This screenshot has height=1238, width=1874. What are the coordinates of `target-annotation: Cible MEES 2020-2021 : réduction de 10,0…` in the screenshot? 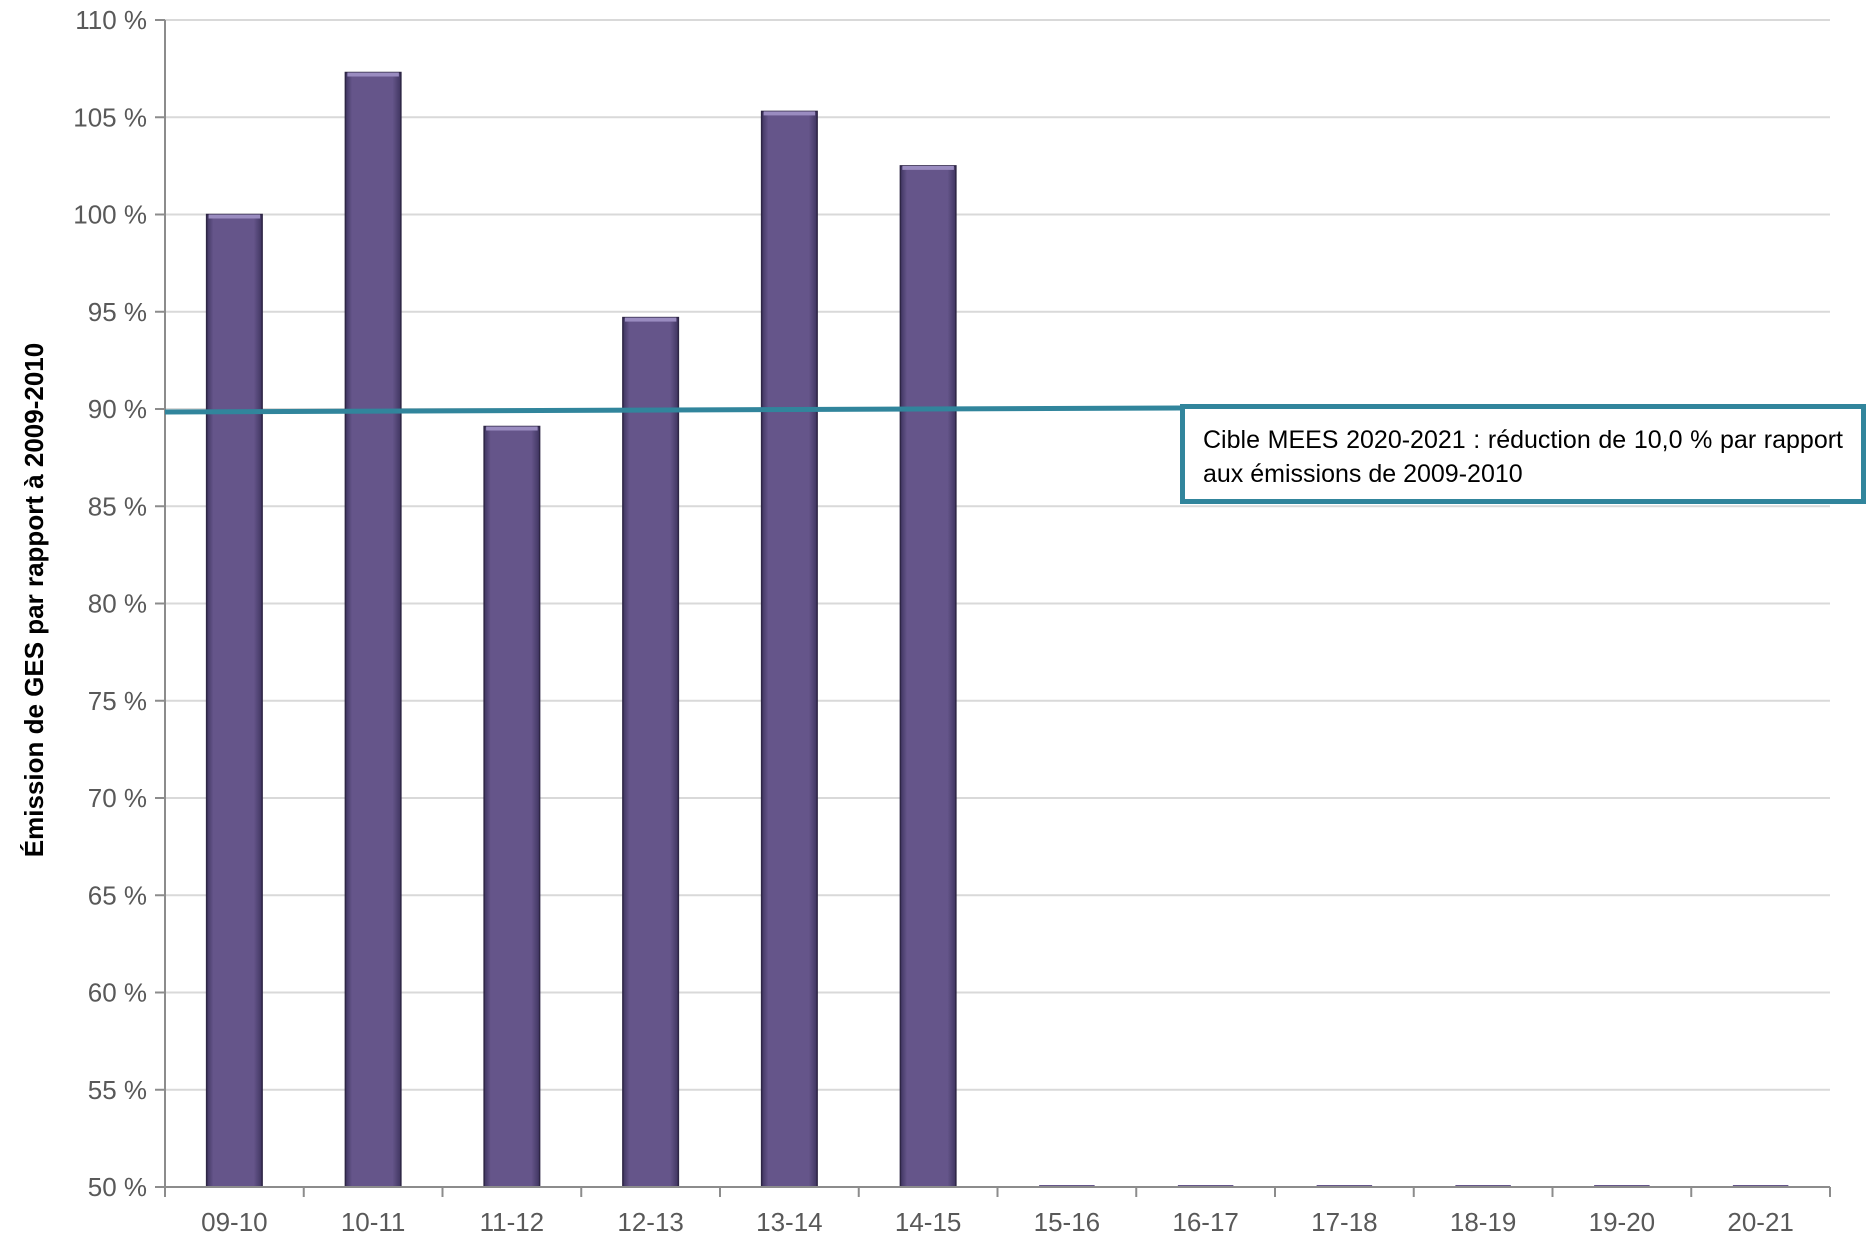 It's located at (1523, 454).